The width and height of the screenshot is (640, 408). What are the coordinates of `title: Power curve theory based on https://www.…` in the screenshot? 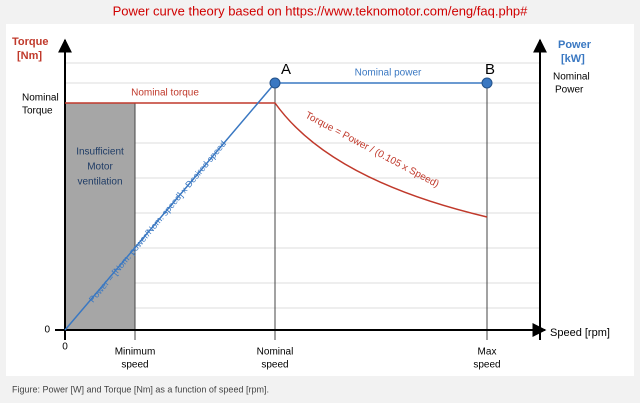 It's located at (321, 10).